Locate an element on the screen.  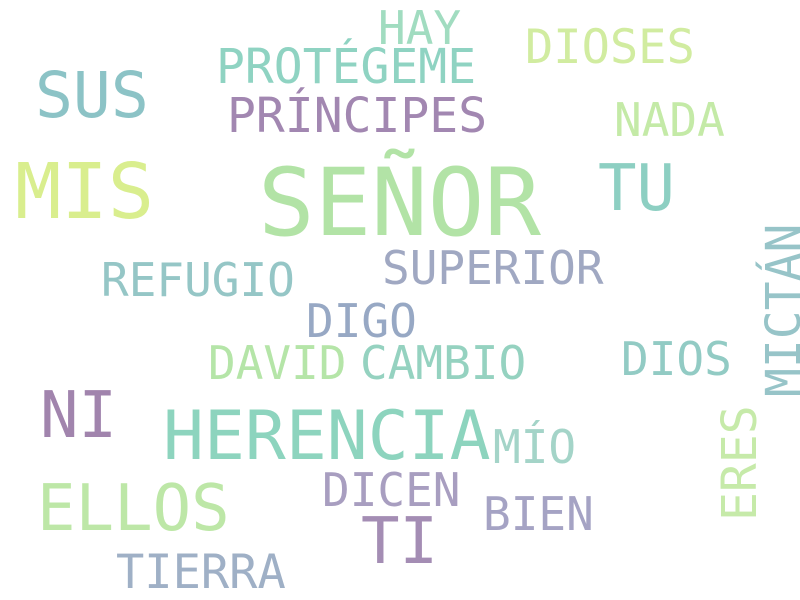
word-protegeme: PROTÉGEME is located at coordinates (346, 67).